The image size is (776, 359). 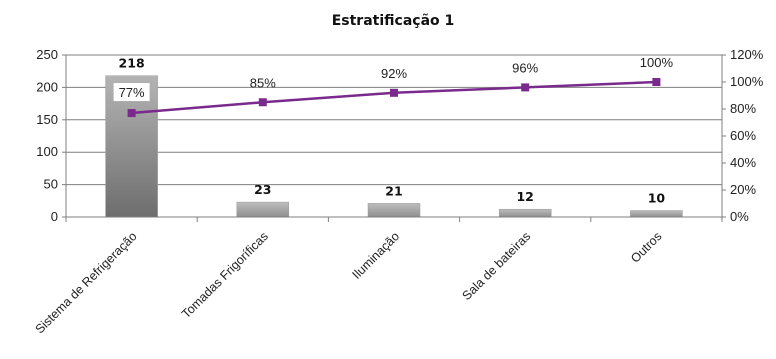 I want to click on cumulative-series-line, so click(x=394, y=97).